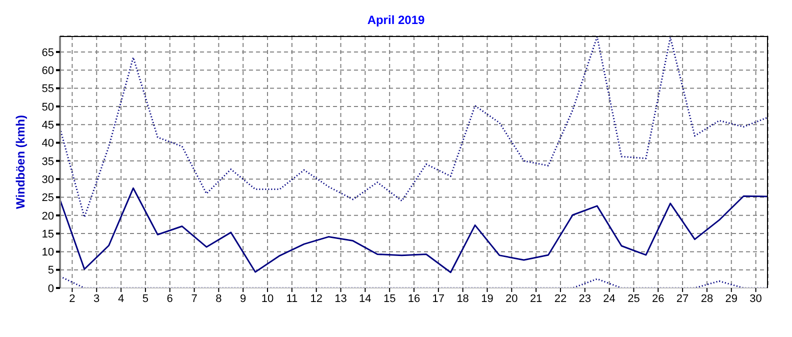 The width and height of the screenshot is (792, 337). Describe the element at coordinates (585, 298) in the screenshot. I see `x-tick-label: 23` at that location.